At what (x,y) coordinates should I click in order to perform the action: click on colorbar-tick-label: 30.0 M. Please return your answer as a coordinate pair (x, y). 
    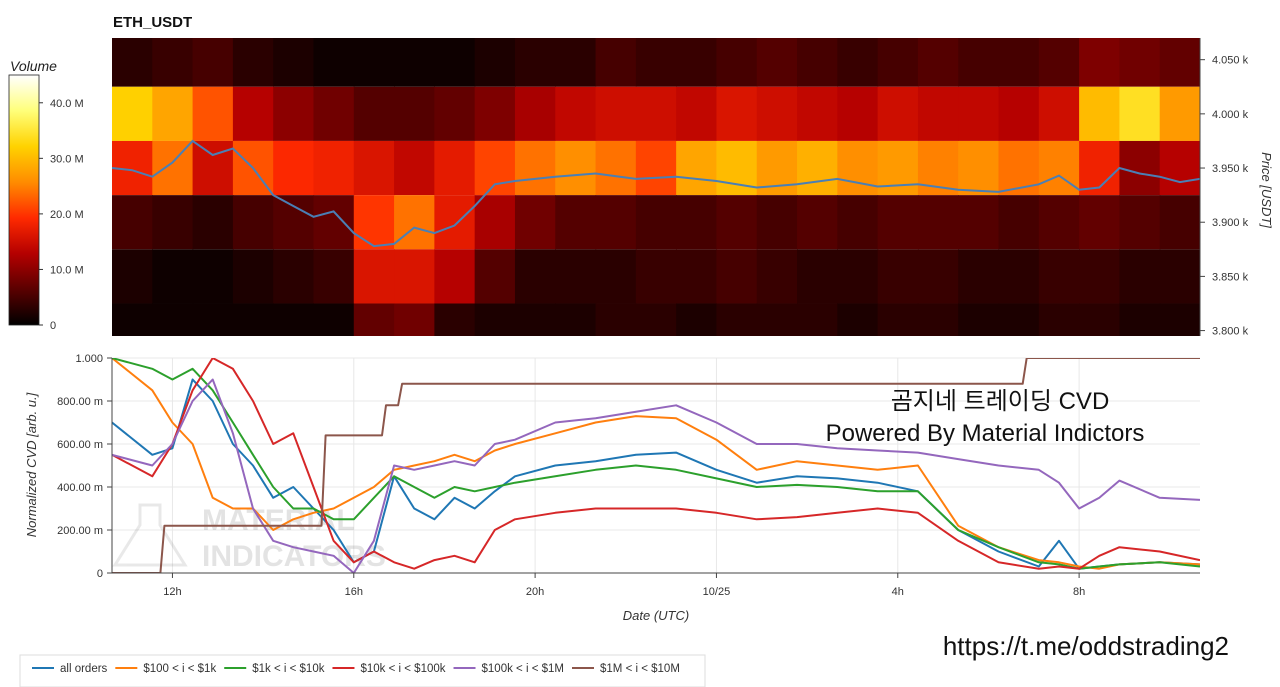
    Looking at the image, I should click on (67, 159).